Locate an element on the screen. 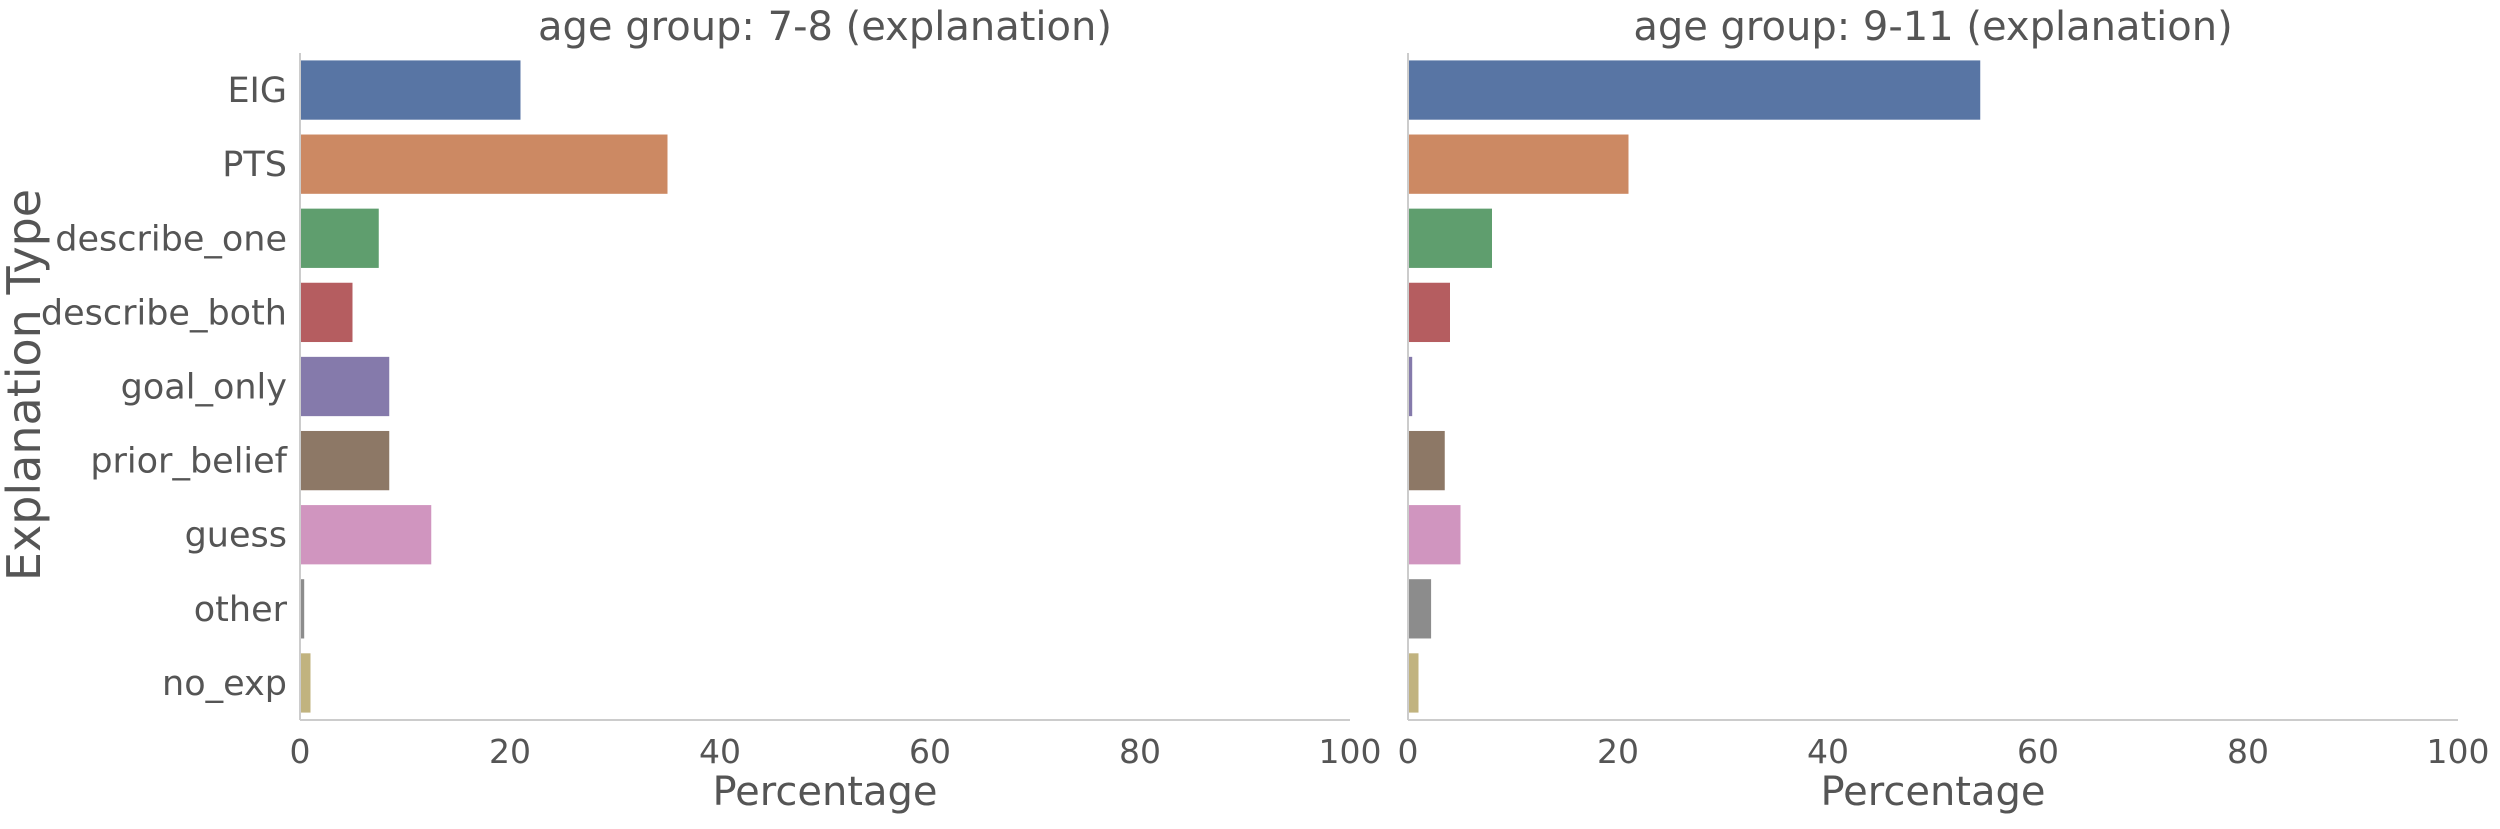 Image resolution: width=2500 pixels, height=829 pixels. y-tick-label: EIG is located at coordinates (257, 91).